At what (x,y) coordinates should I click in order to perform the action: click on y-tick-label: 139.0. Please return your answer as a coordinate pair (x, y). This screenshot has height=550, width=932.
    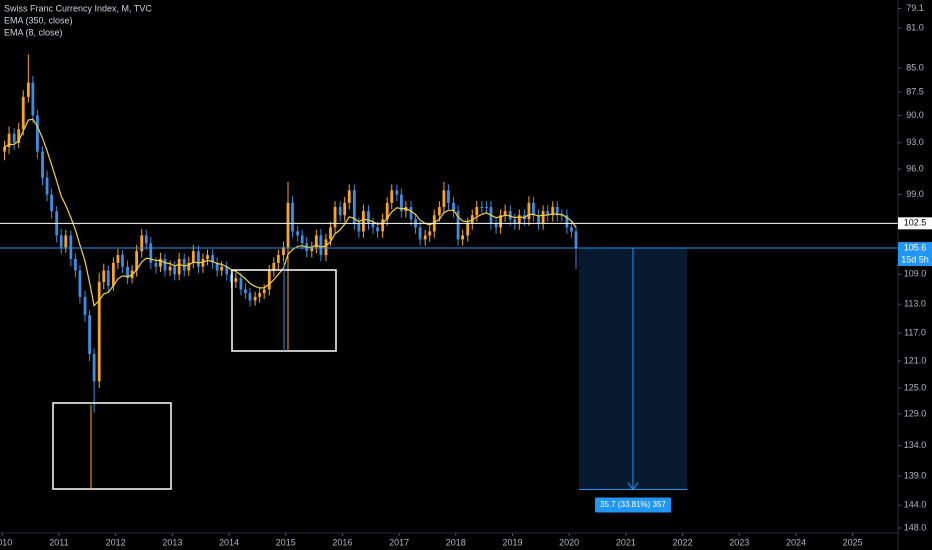
    Looking at the image, I should click on (915, 475).